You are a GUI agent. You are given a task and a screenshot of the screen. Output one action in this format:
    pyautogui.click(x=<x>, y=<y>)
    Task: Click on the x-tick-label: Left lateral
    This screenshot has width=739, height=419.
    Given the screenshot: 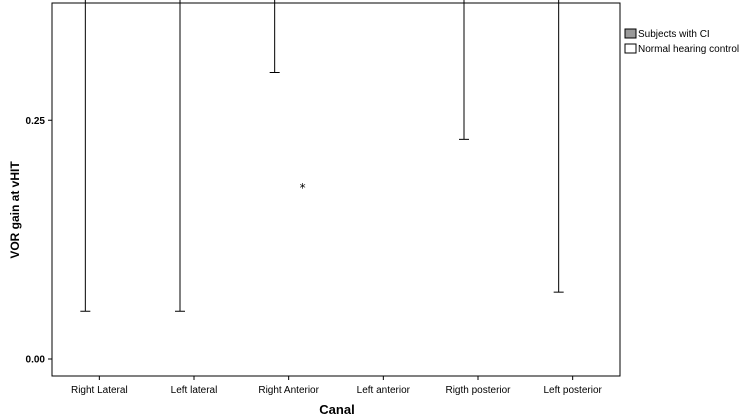 What is the action you would take?
    pyautogui.click(x=194, y=390)
    